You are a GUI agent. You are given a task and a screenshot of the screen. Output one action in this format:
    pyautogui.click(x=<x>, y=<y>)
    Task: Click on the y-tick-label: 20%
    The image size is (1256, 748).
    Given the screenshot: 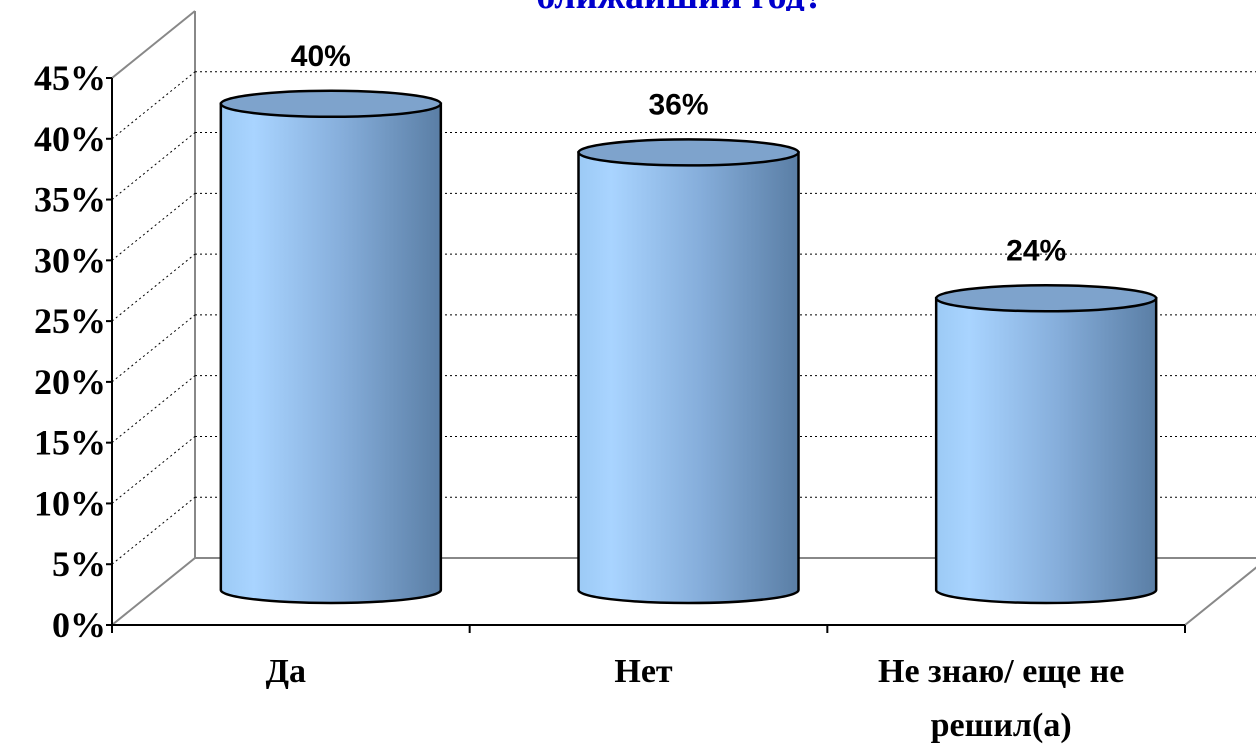 What is the action you would take?
    pyautogui.click(x=70, y=382)
    